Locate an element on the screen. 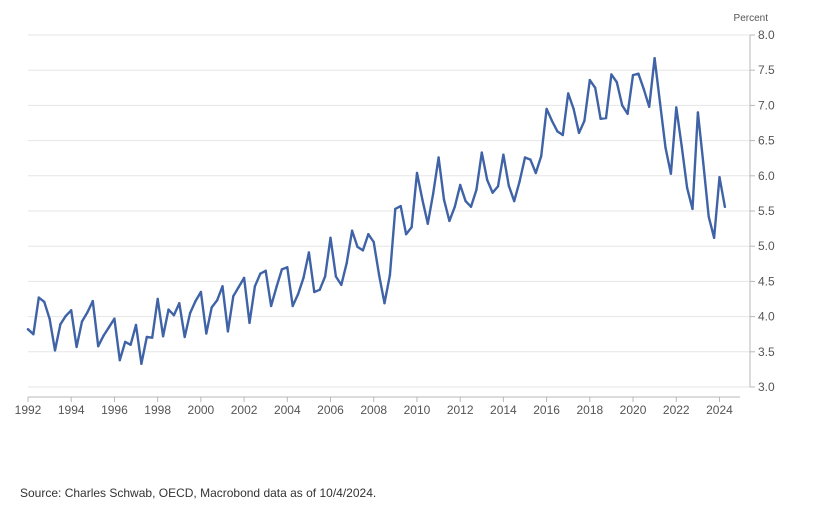 Image resolution: width=818 pixels, height=530 pixels. x-tick-label: 1998 is located at coordinates (157, 410).